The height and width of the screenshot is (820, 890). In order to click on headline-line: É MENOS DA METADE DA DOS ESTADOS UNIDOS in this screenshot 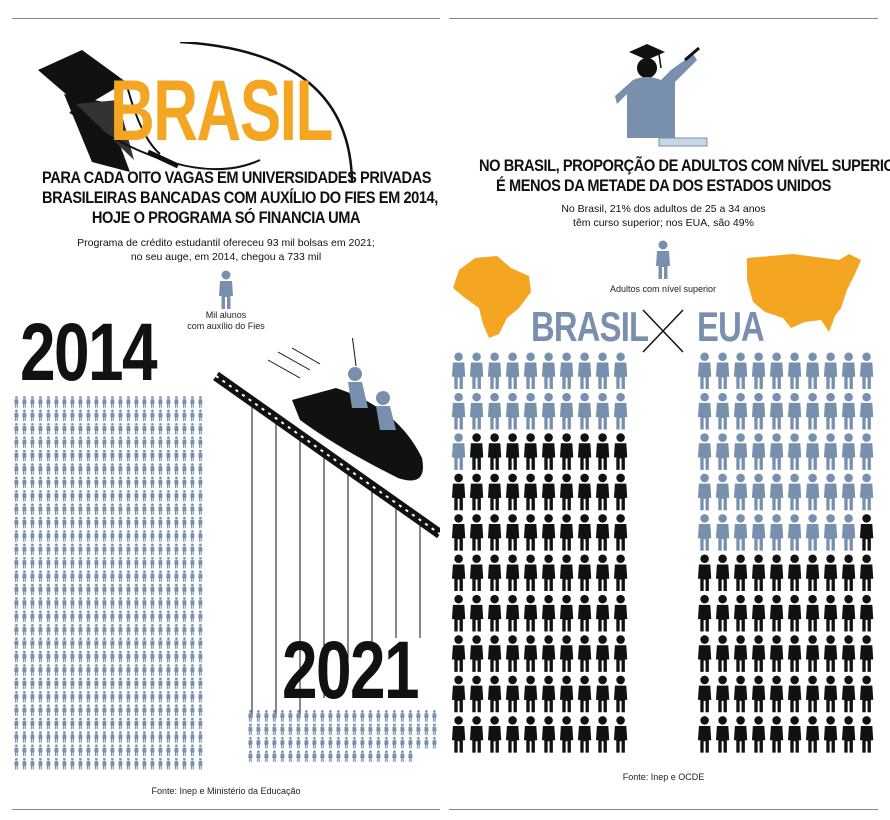, I will do `click(663, 185)`.